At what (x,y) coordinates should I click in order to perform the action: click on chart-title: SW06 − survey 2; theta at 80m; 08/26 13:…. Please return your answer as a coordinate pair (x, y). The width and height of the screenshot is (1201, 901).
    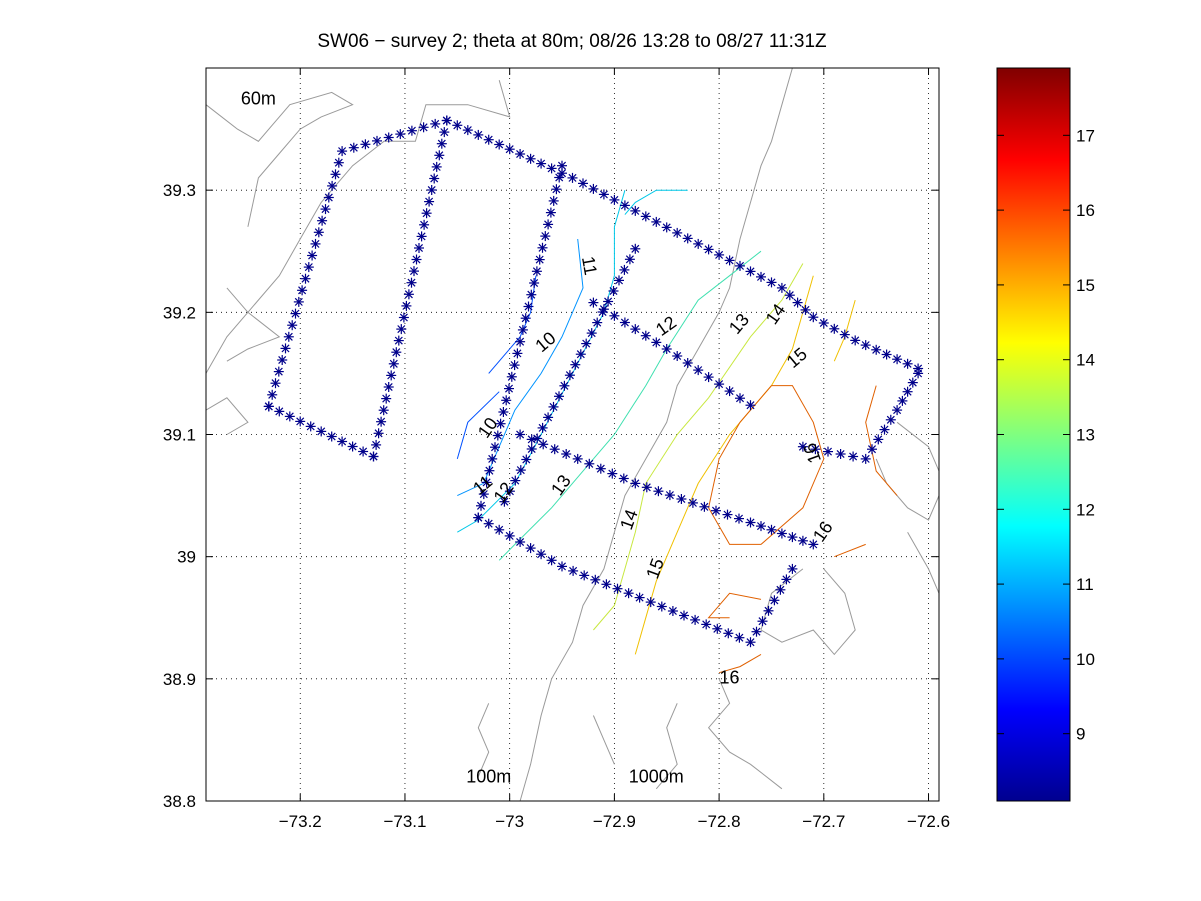
    Looking at the image, I should click on (572, 41).